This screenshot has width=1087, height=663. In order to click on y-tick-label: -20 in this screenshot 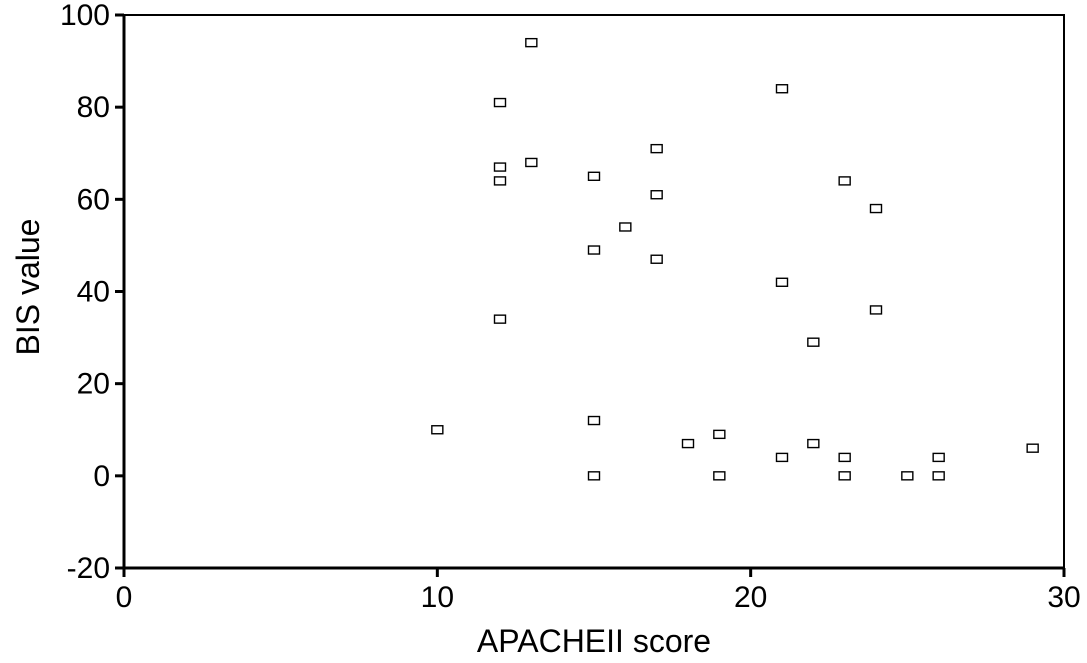, I will do `click(88, 568)`.